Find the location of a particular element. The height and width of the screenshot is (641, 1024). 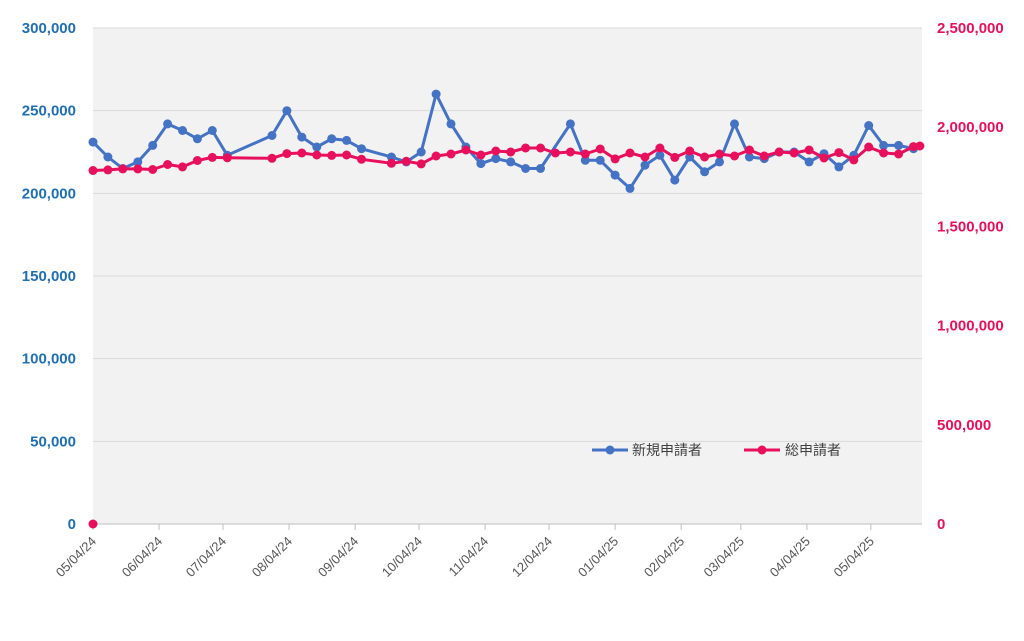

left-axis-tick-label: 300,000 is located at coordinates (49, 28).